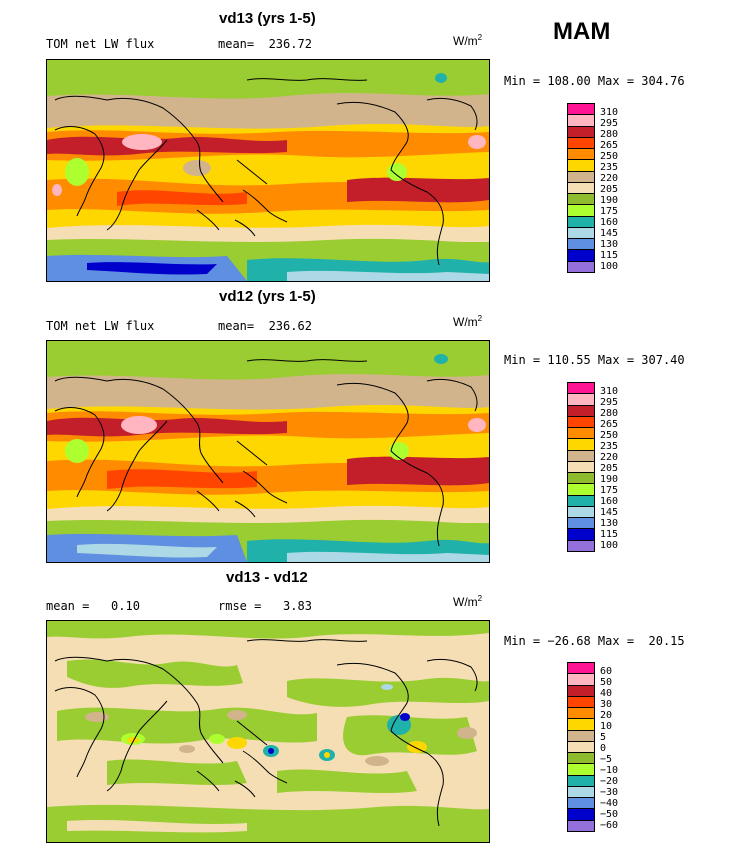 The width and height of the screenshot is (733, 852). Describe the element at coordinates (603, 748) in the screenshot. I see `colorbar-label: 0` at that location.